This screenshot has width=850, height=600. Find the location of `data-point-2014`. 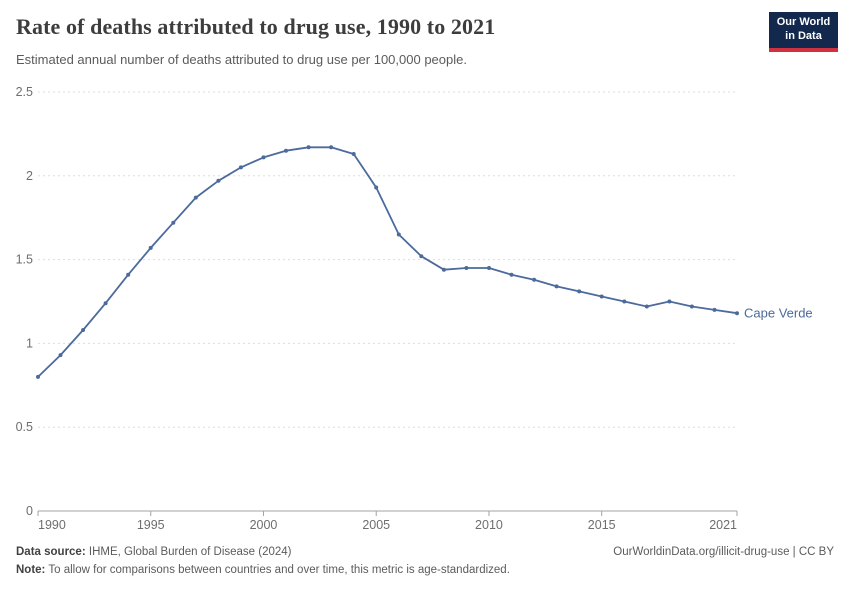

data-point-2014 is located at coordinates (579, 291).